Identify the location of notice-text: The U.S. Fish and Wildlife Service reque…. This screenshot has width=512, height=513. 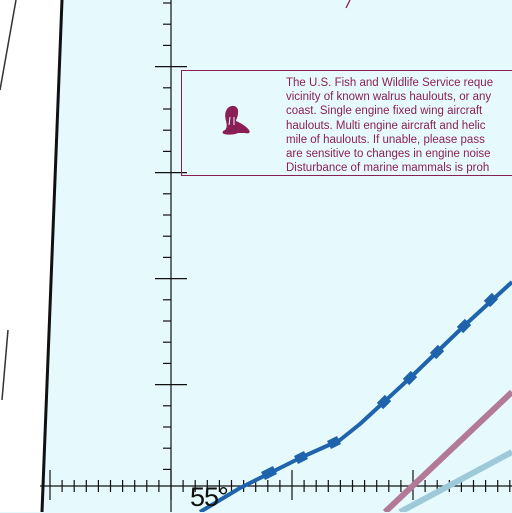
(399, 125).